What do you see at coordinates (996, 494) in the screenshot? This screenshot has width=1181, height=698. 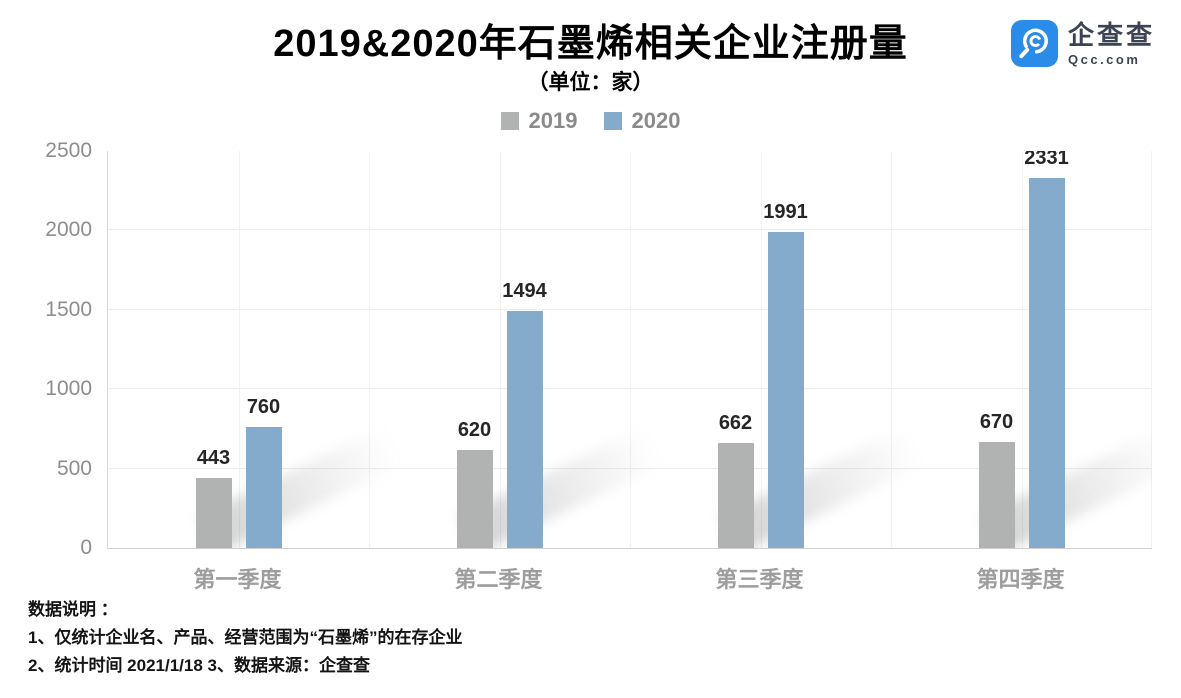 I see `bar-2019-q4` at bounding box center [996, 494].